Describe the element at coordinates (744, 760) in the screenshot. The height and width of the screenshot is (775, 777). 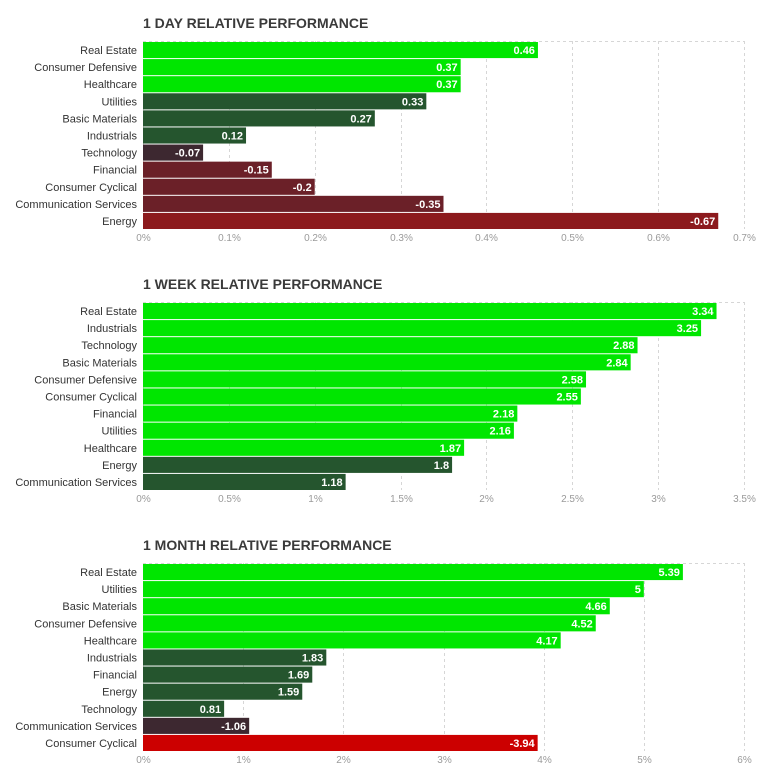
I see `x-tick-label: 6%` at that location.